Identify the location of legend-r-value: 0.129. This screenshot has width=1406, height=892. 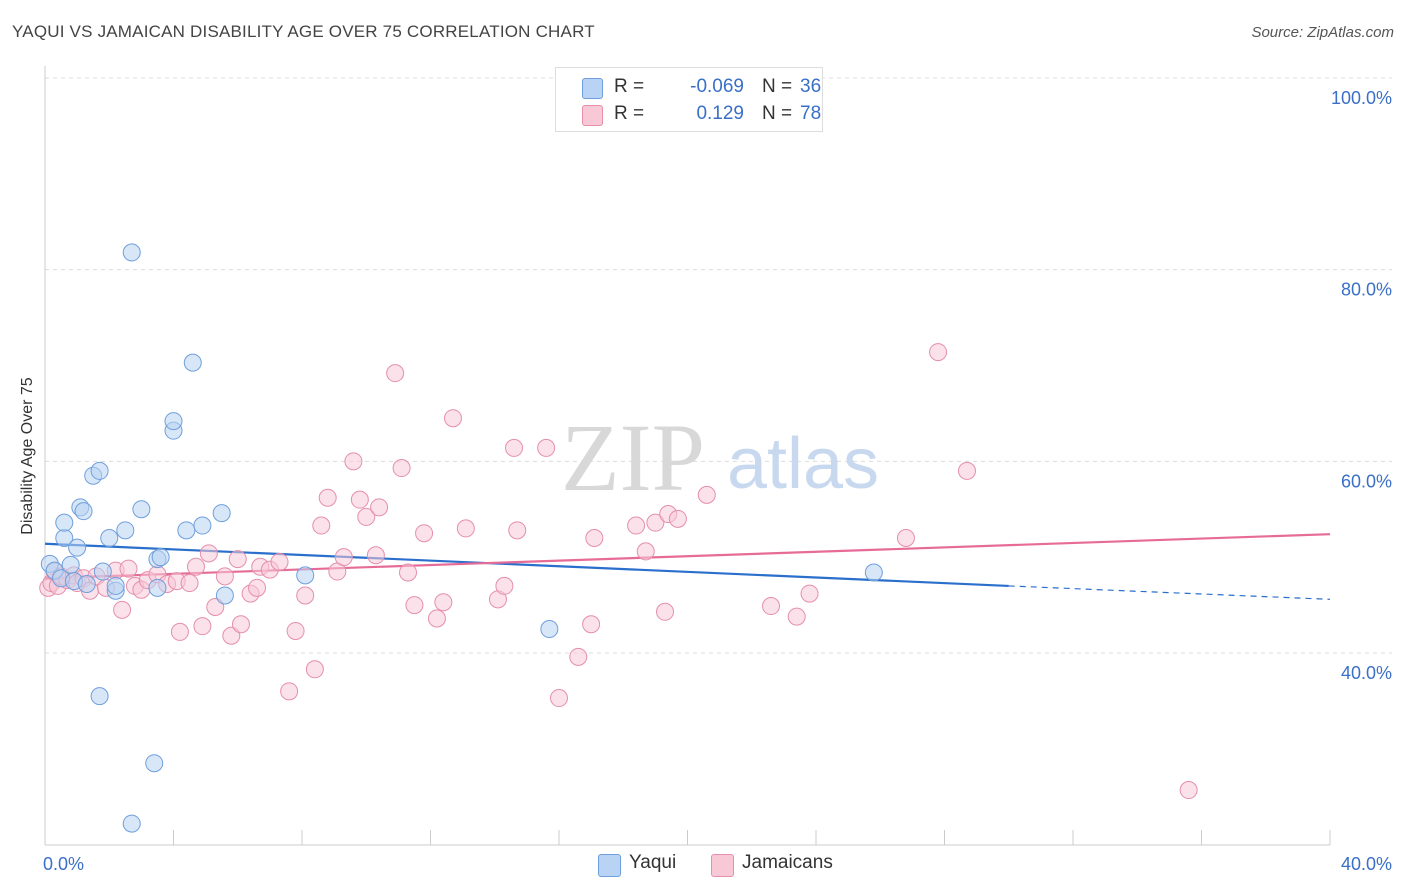
(720, 113).